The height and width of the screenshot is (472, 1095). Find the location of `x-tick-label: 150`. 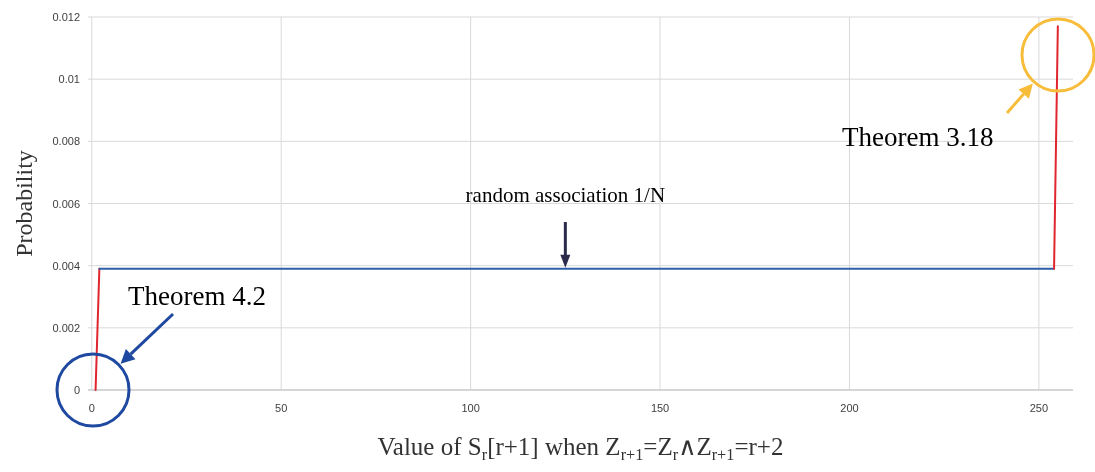

x-tick-label: 150 is located at coordinates (660, 408).